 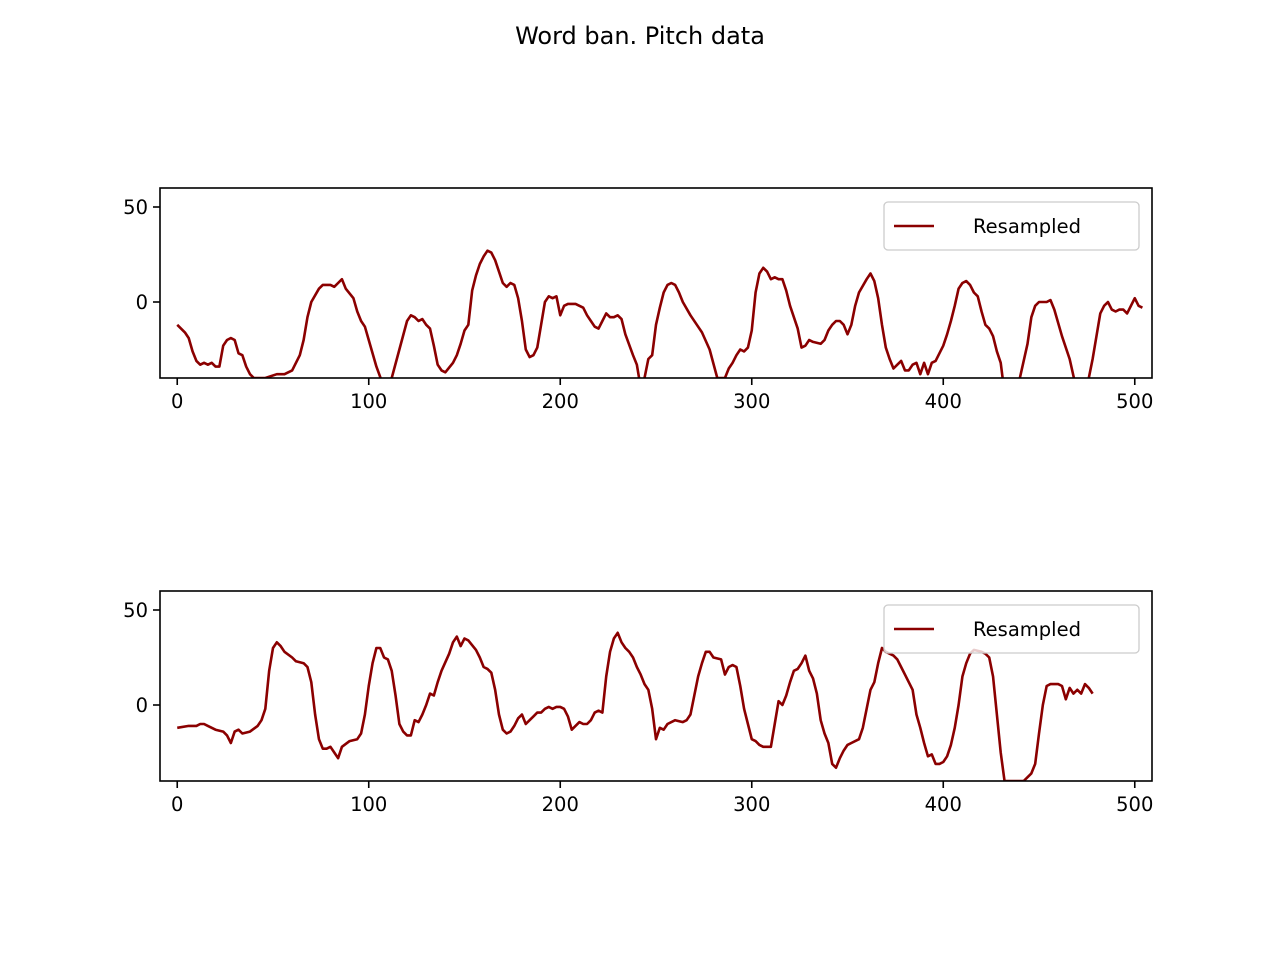 I want to click on x-tick-label-1-4: 400, so click(x=943, y=804).